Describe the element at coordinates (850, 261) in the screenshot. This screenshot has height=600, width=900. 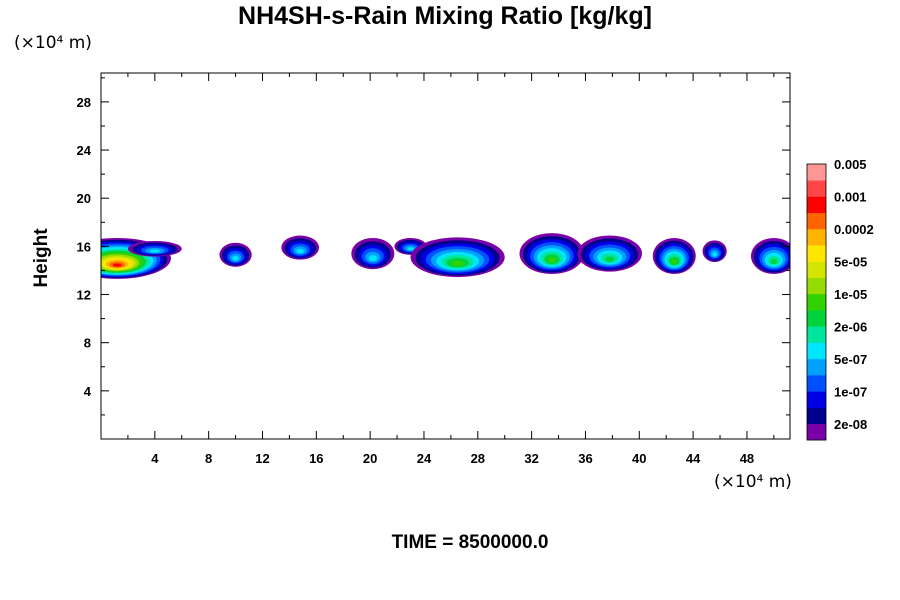
I see `colorbar-label: 5e-05` at that location.